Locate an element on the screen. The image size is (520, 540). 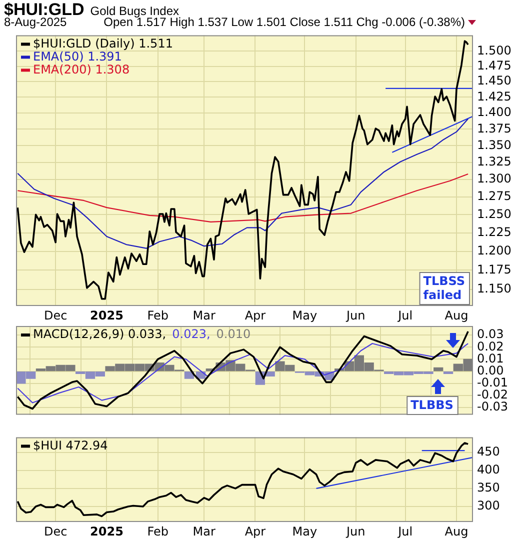
y-tick-label: -0.02 is located at coordinates (492, 395).